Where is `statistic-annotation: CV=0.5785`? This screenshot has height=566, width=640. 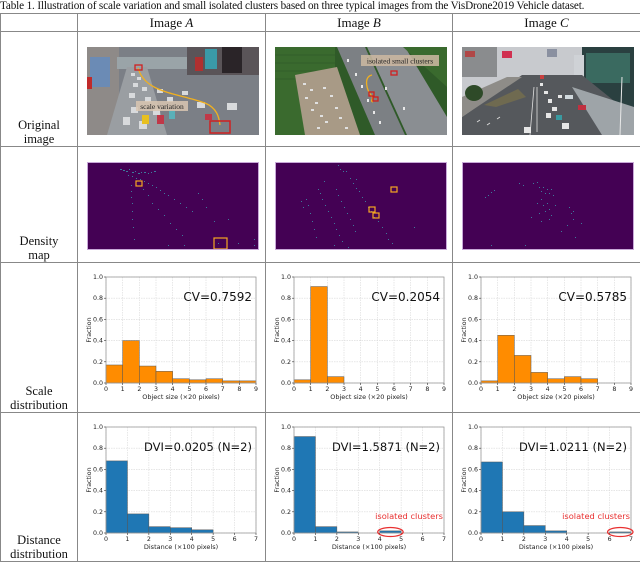 statistic-annotation: CV=0.5785 is located at coordinates (592, 297).